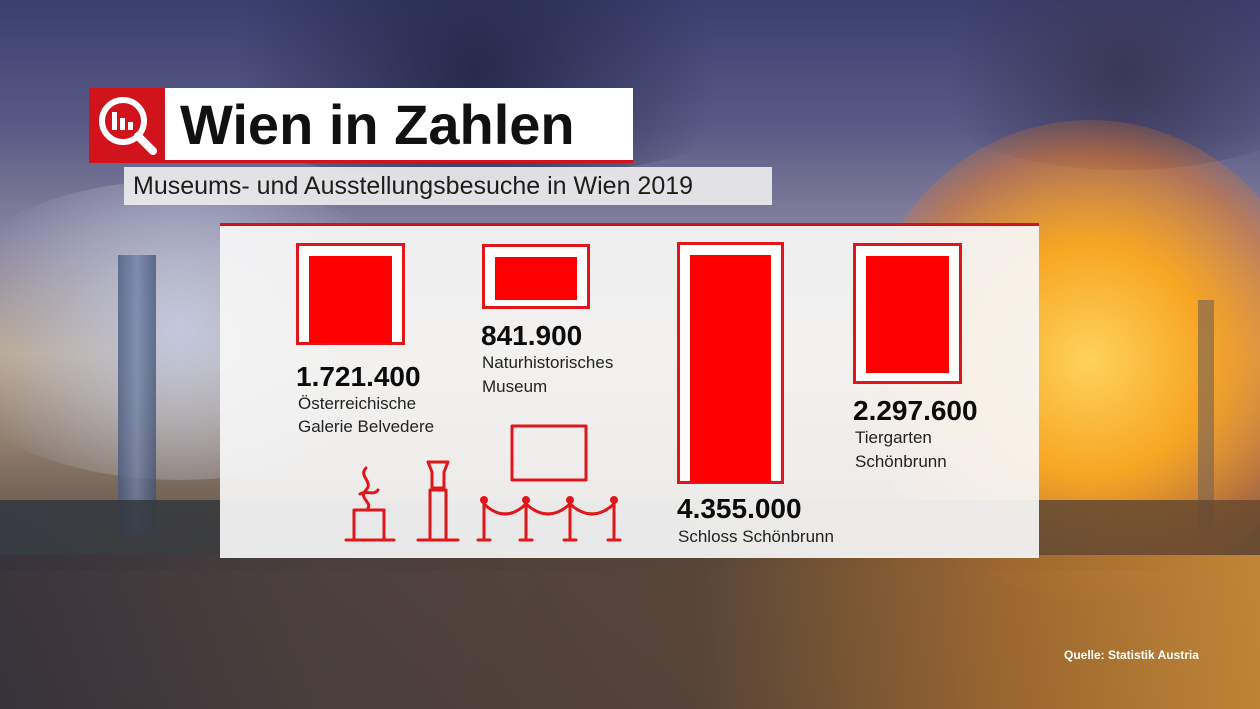  What do you see at coordinates (915, 410) in the screenshot?
I see `value-label-tiergarten-schoenbrunn: 2.297.600` at bounding box center [915, 410].